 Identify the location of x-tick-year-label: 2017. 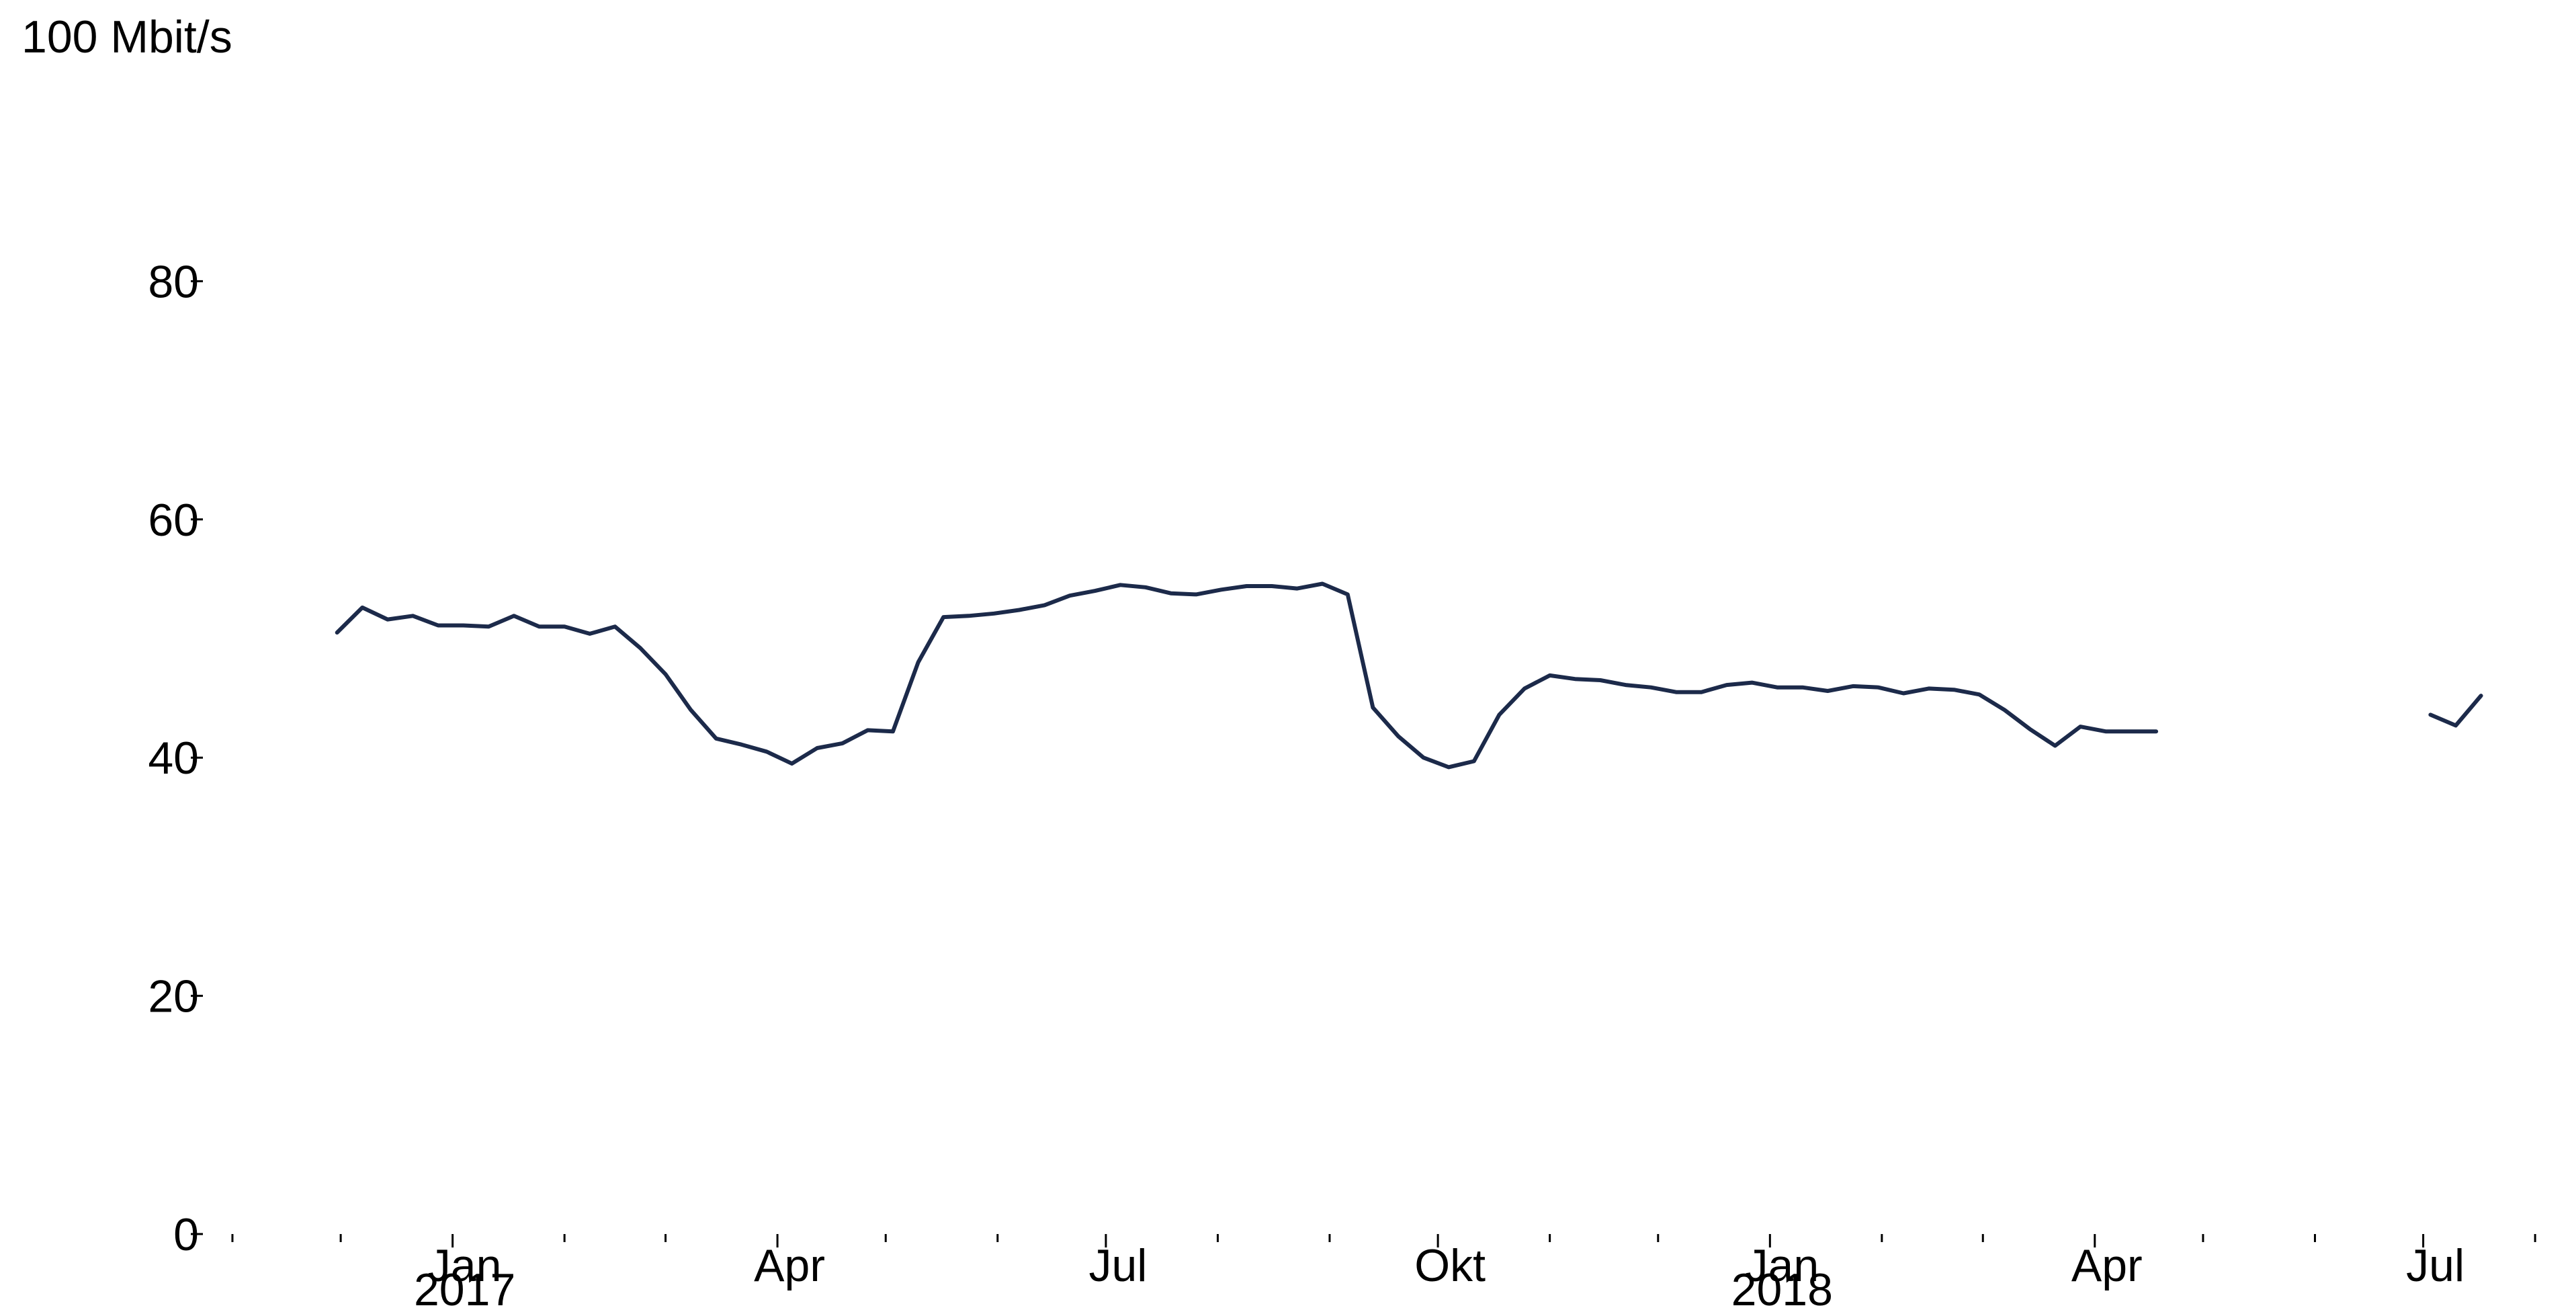
(464, 1288).